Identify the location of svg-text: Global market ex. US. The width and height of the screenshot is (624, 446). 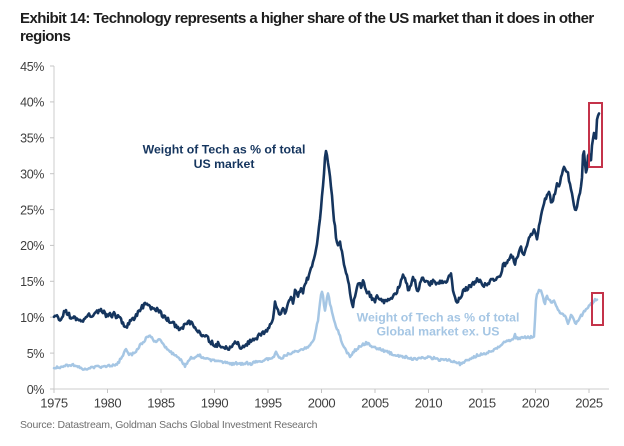
(437, 332).